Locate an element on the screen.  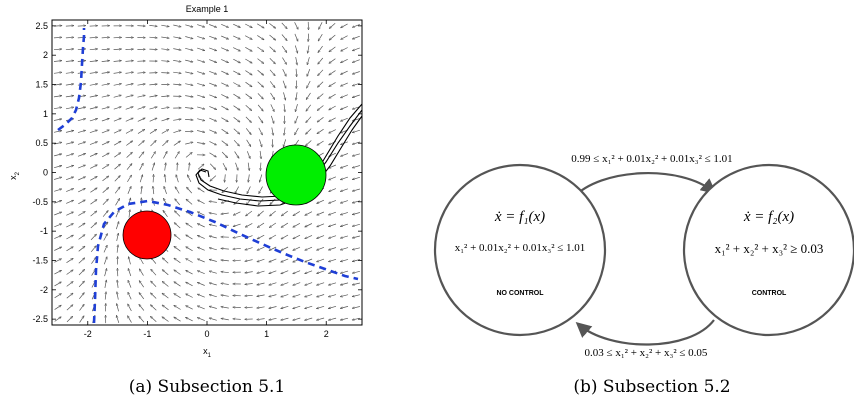
state-control is located at coordinates (768, 250).